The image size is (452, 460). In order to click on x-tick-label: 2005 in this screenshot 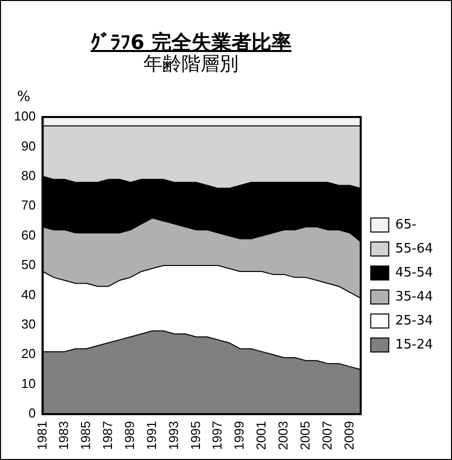, I will do `click(304, 435)`.